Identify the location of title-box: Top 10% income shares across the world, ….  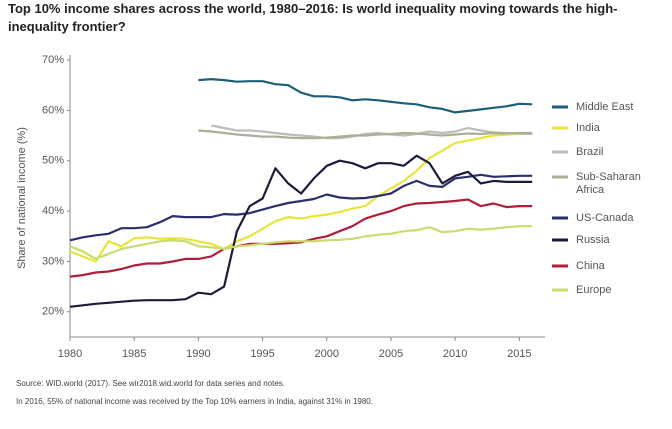
(313, 17).